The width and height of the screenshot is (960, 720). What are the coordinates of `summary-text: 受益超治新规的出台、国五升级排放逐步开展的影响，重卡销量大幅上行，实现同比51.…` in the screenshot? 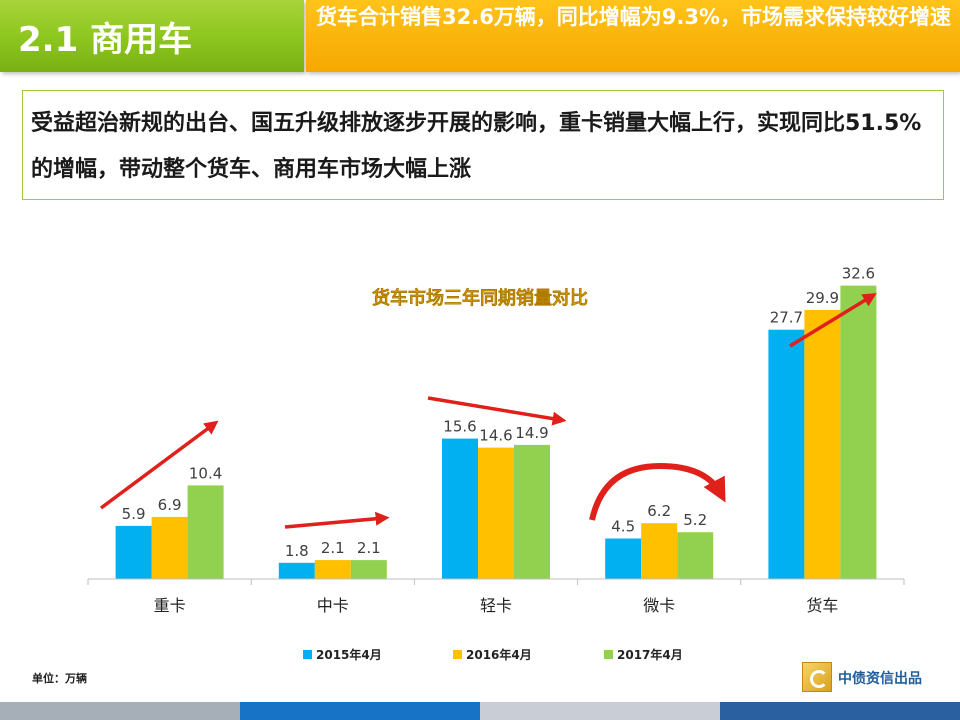 It's located at (476, 146).